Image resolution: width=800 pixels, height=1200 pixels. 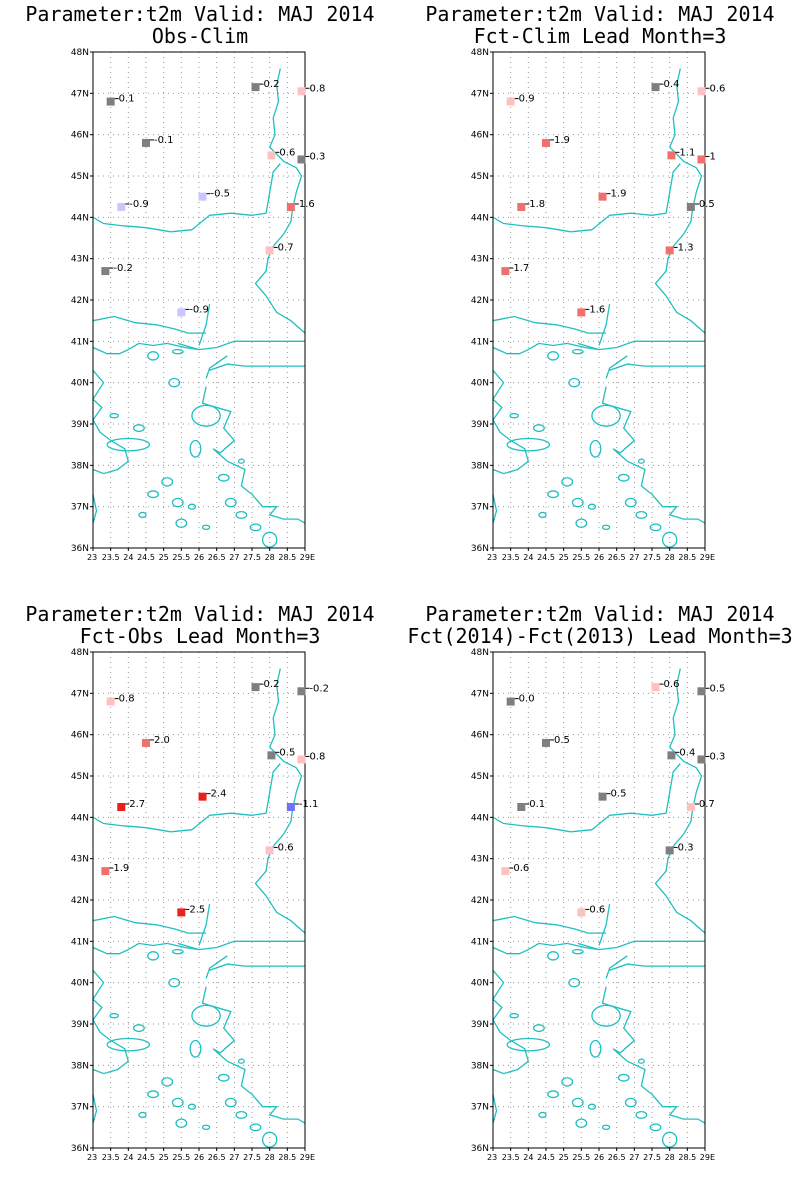 I want to click on panel-subtitle: Obs-Clim, so click(x=200, y=36).